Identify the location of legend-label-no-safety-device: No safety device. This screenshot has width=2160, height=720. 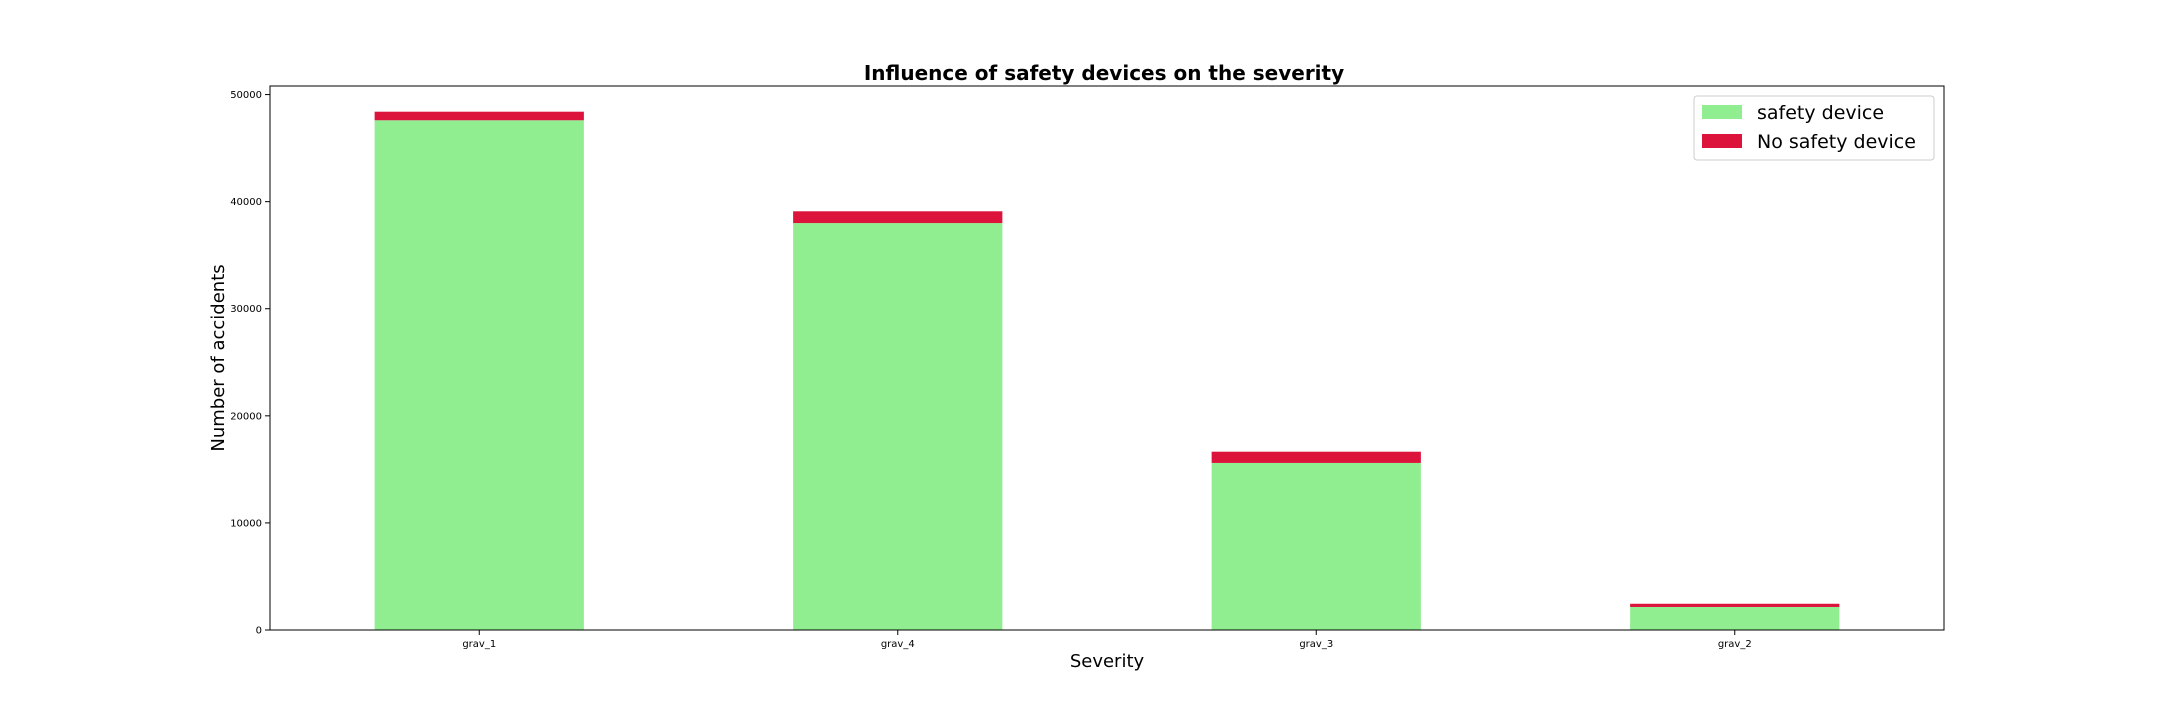
(1836, 142).